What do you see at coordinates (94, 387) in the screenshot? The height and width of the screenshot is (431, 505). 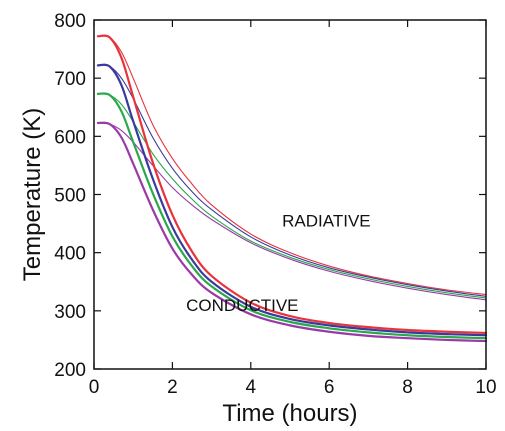 I see `x-tick-label: 0` at bounding box center [94, 387].